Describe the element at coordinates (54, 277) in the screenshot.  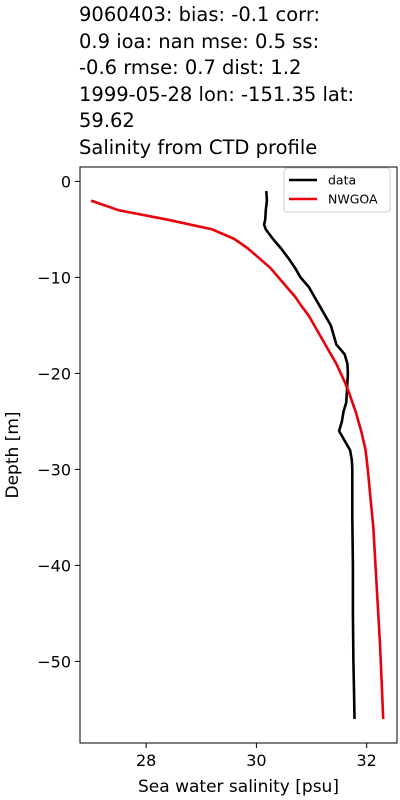
I see `y-tick-label: −10` at that location.